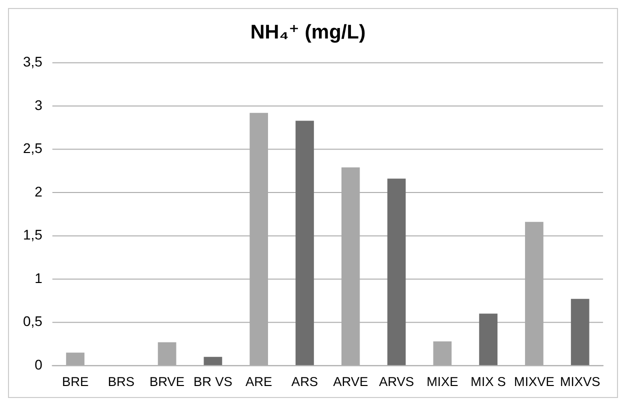 Image resolution: width=626 pixels, height=406 pixels. Describe the element at coordinates (351, 381) in the screenshot. I see `x-tick-label: ARVE` at that location.